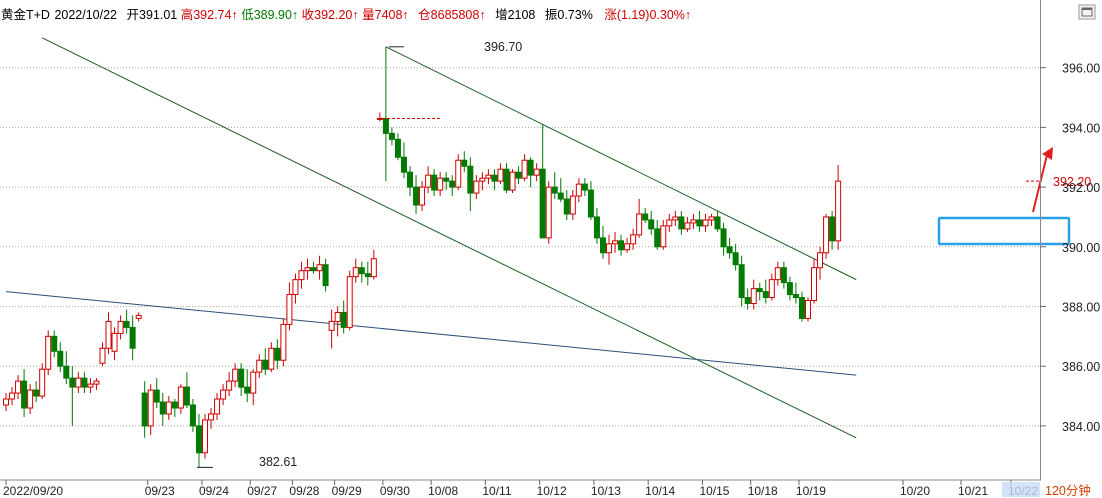  I want to click on date-axis-band, so click(520, 489).